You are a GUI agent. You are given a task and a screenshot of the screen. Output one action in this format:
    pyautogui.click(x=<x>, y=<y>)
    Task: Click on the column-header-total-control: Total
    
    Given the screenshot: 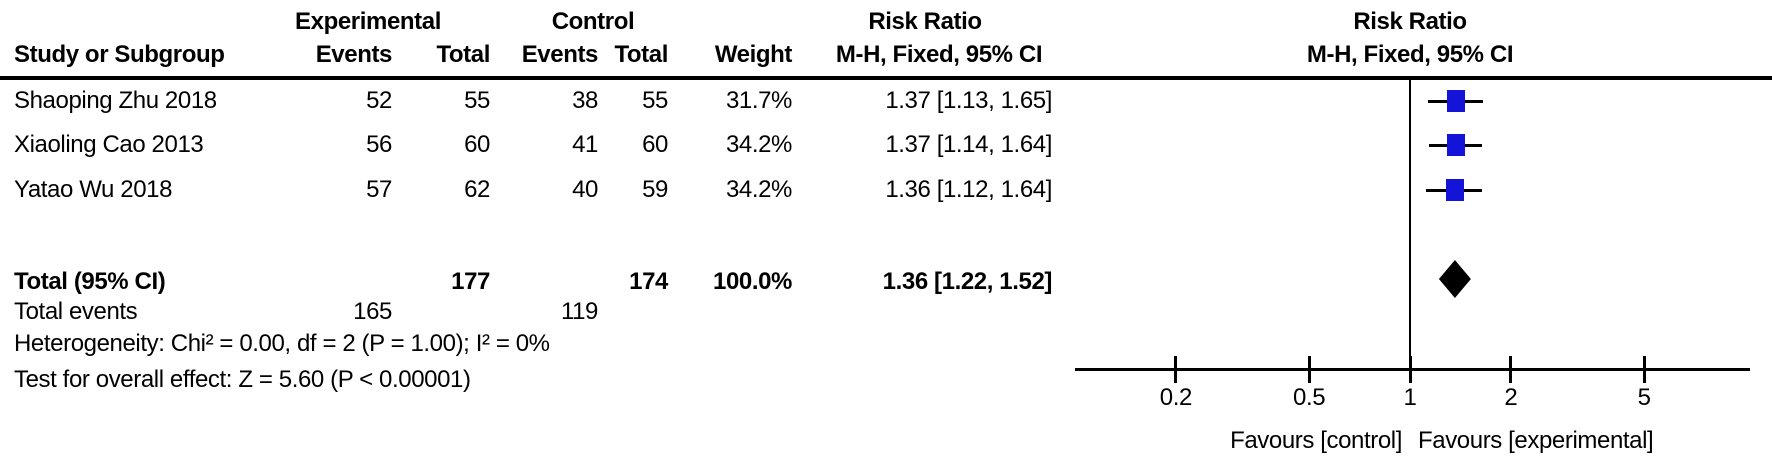 What is the action you would take?
    pyautogui.click(x=641, y=54)
    